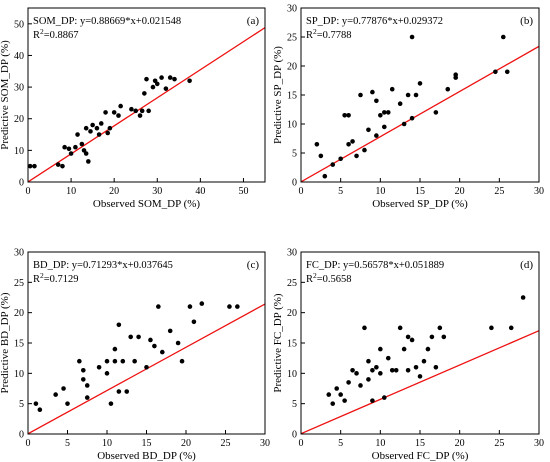 The height and width of the screenshot is (462, 550). What do you see at coordinates (420, 204) in the screenshot?
I see `panel-b-x-axis-label: Observed SP_DP (%)` at bounding box center [420, 204].